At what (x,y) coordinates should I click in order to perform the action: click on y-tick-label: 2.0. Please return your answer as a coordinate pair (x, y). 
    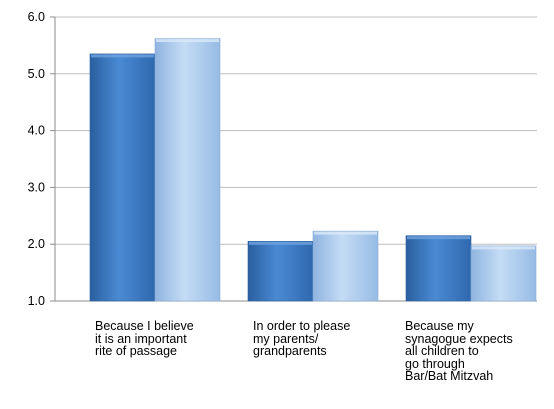
    Looking at the image, I should click on (36, 244).